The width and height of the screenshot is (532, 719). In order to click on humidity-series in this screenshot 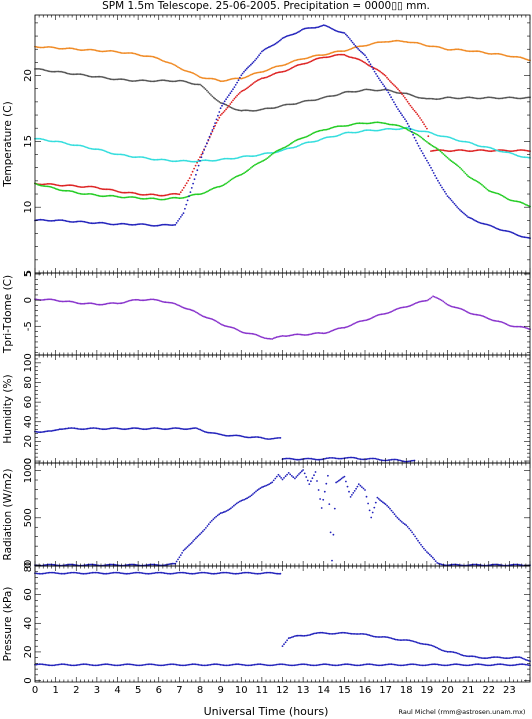, I will do `click(348, 459)`.